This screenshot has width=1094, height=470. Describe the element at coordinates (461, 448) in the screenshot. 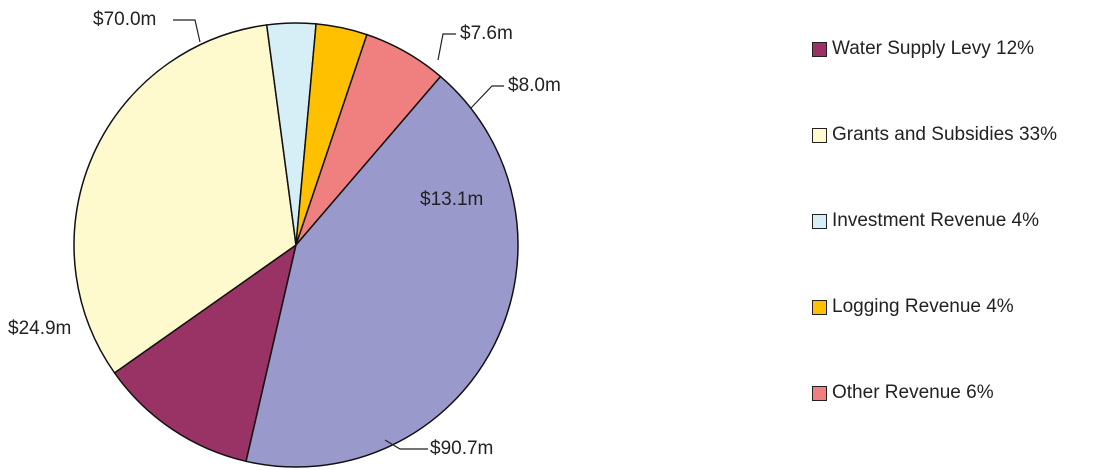

I see `data-label: $90.7m` at that location.